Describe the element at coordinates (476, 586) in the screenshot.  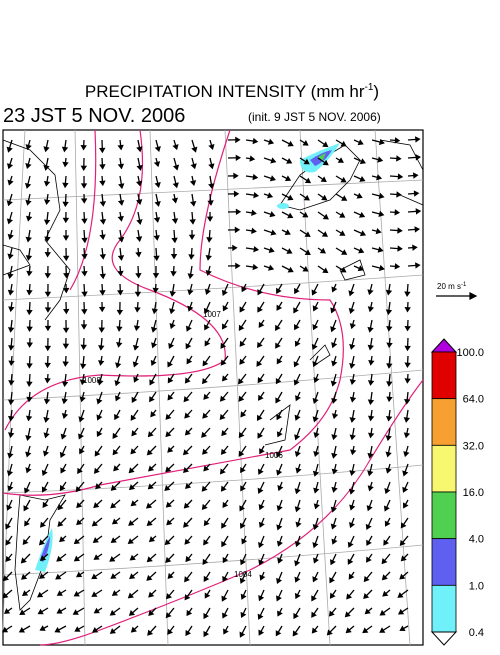
I see `colorbar-label: 1.0` at that location.